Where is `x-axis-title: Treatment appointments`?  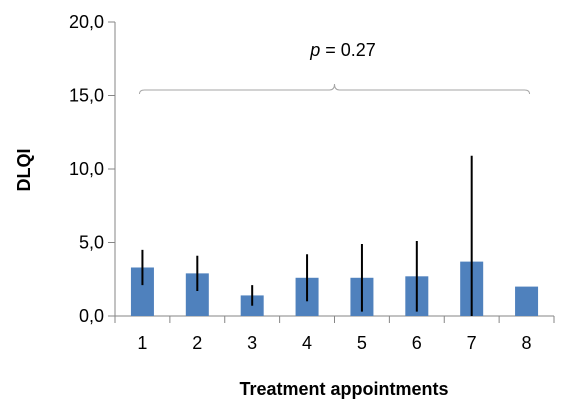
x-axis-title: Treatment appointments is located at coordinates (343, 389).